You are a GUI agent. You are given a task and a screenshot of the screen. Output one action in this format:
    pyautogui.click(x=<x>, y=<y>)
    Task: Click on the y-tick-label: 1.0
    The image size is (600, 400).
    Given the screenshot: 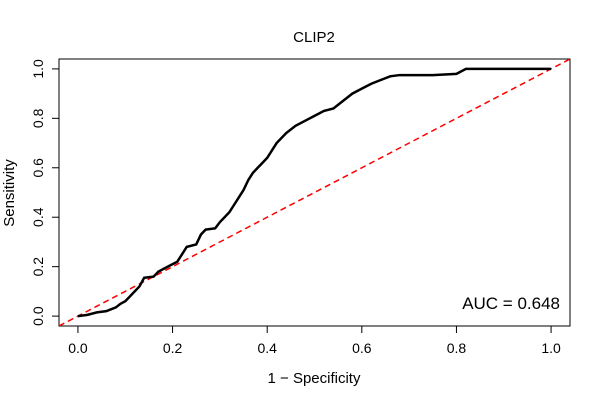 What is the action you would take?
    pyautogui.click(x=38, y=69)
    